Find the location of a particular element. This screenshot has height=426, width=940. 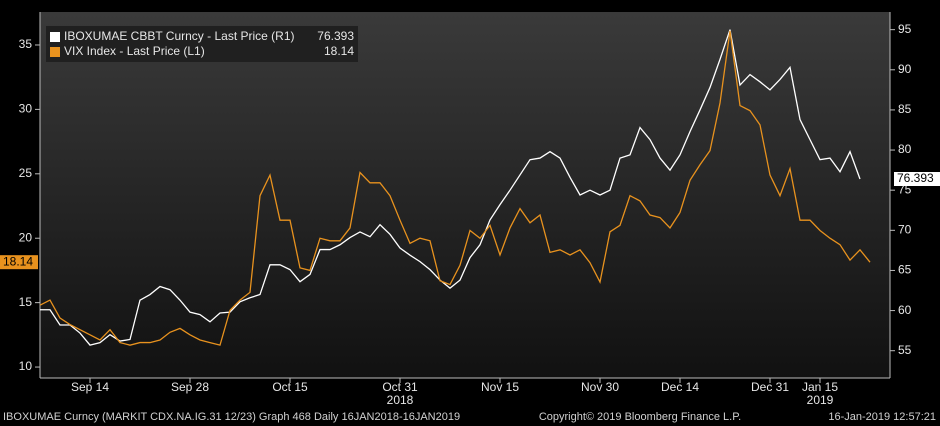

y2-tick-label: 65 is located at coordinates (905, 270).